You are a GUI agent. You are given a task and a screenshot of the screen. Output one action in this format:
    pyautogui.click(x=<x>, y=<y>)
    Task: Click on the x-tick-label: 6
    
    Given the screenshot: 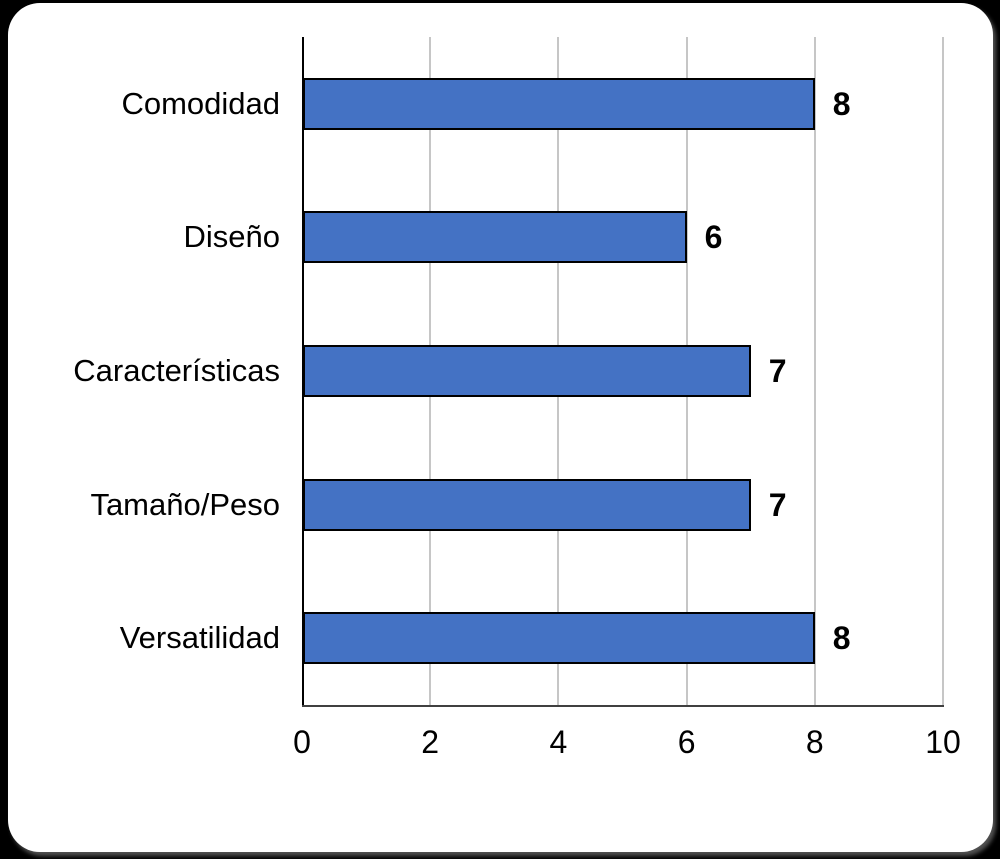 What is the action you would take?
    pyautogui.click(x=686, y=742)
    